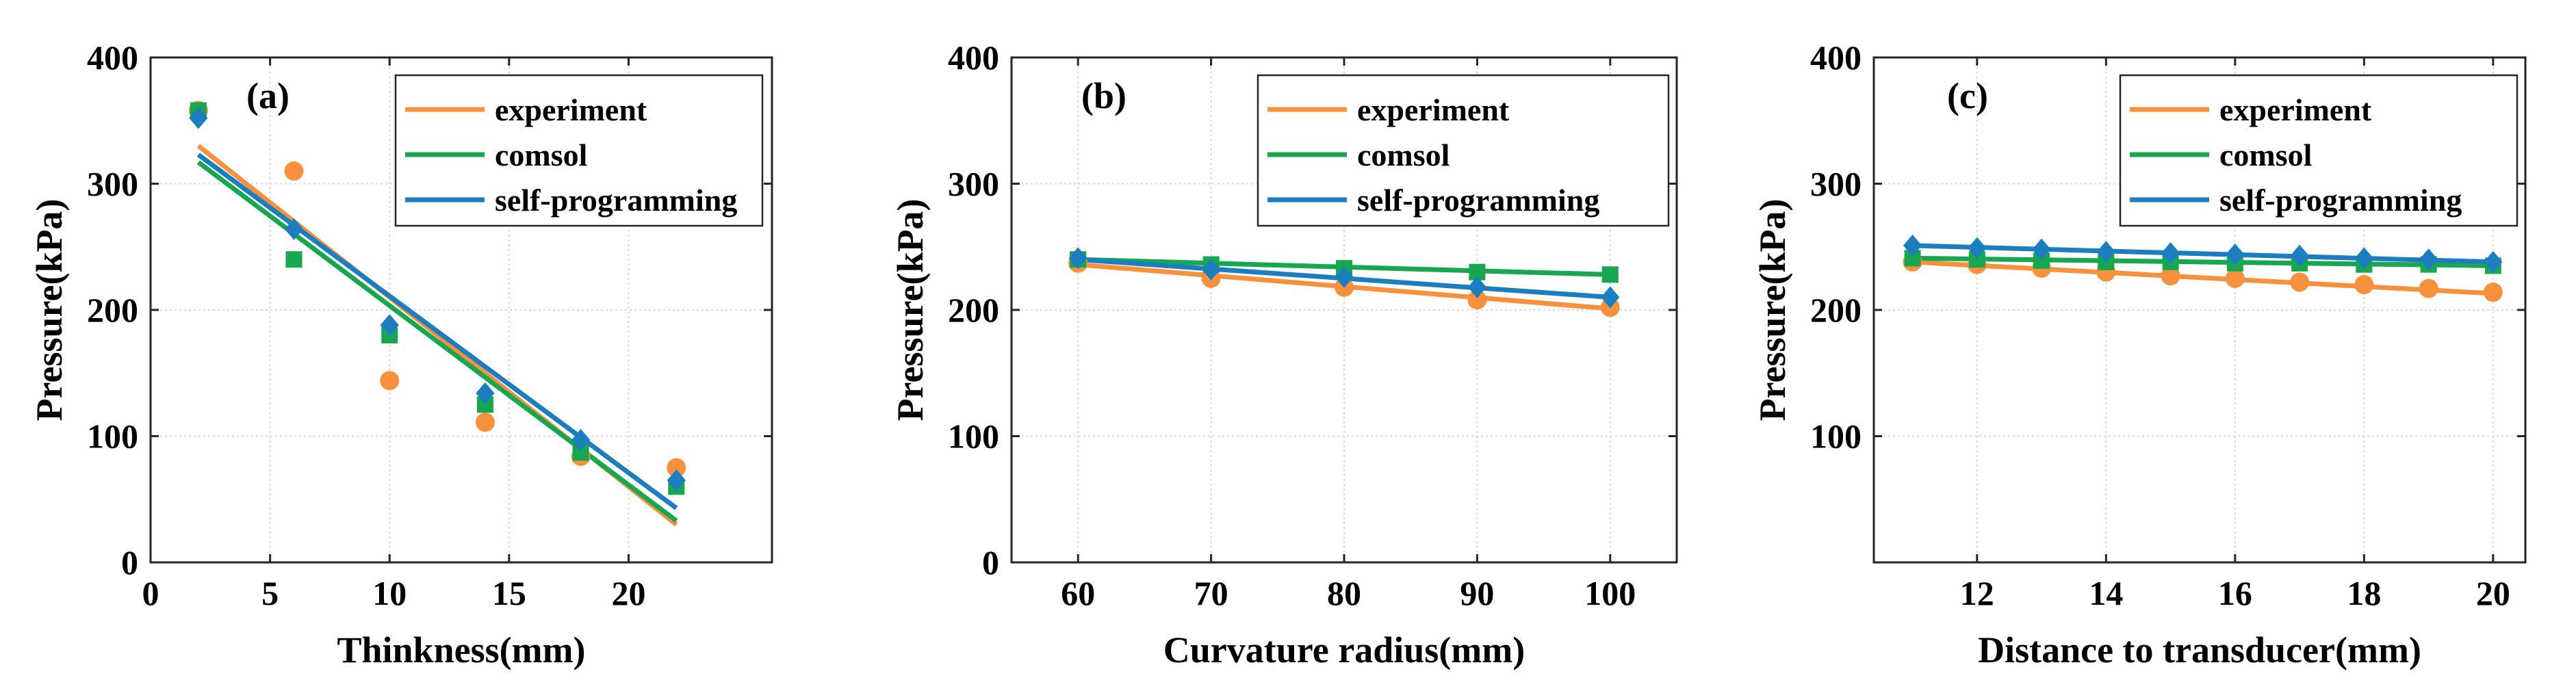 The width and height of the screenshot is (2576, 691). I want to click on fit-line-experiment, so click(2203, 277).